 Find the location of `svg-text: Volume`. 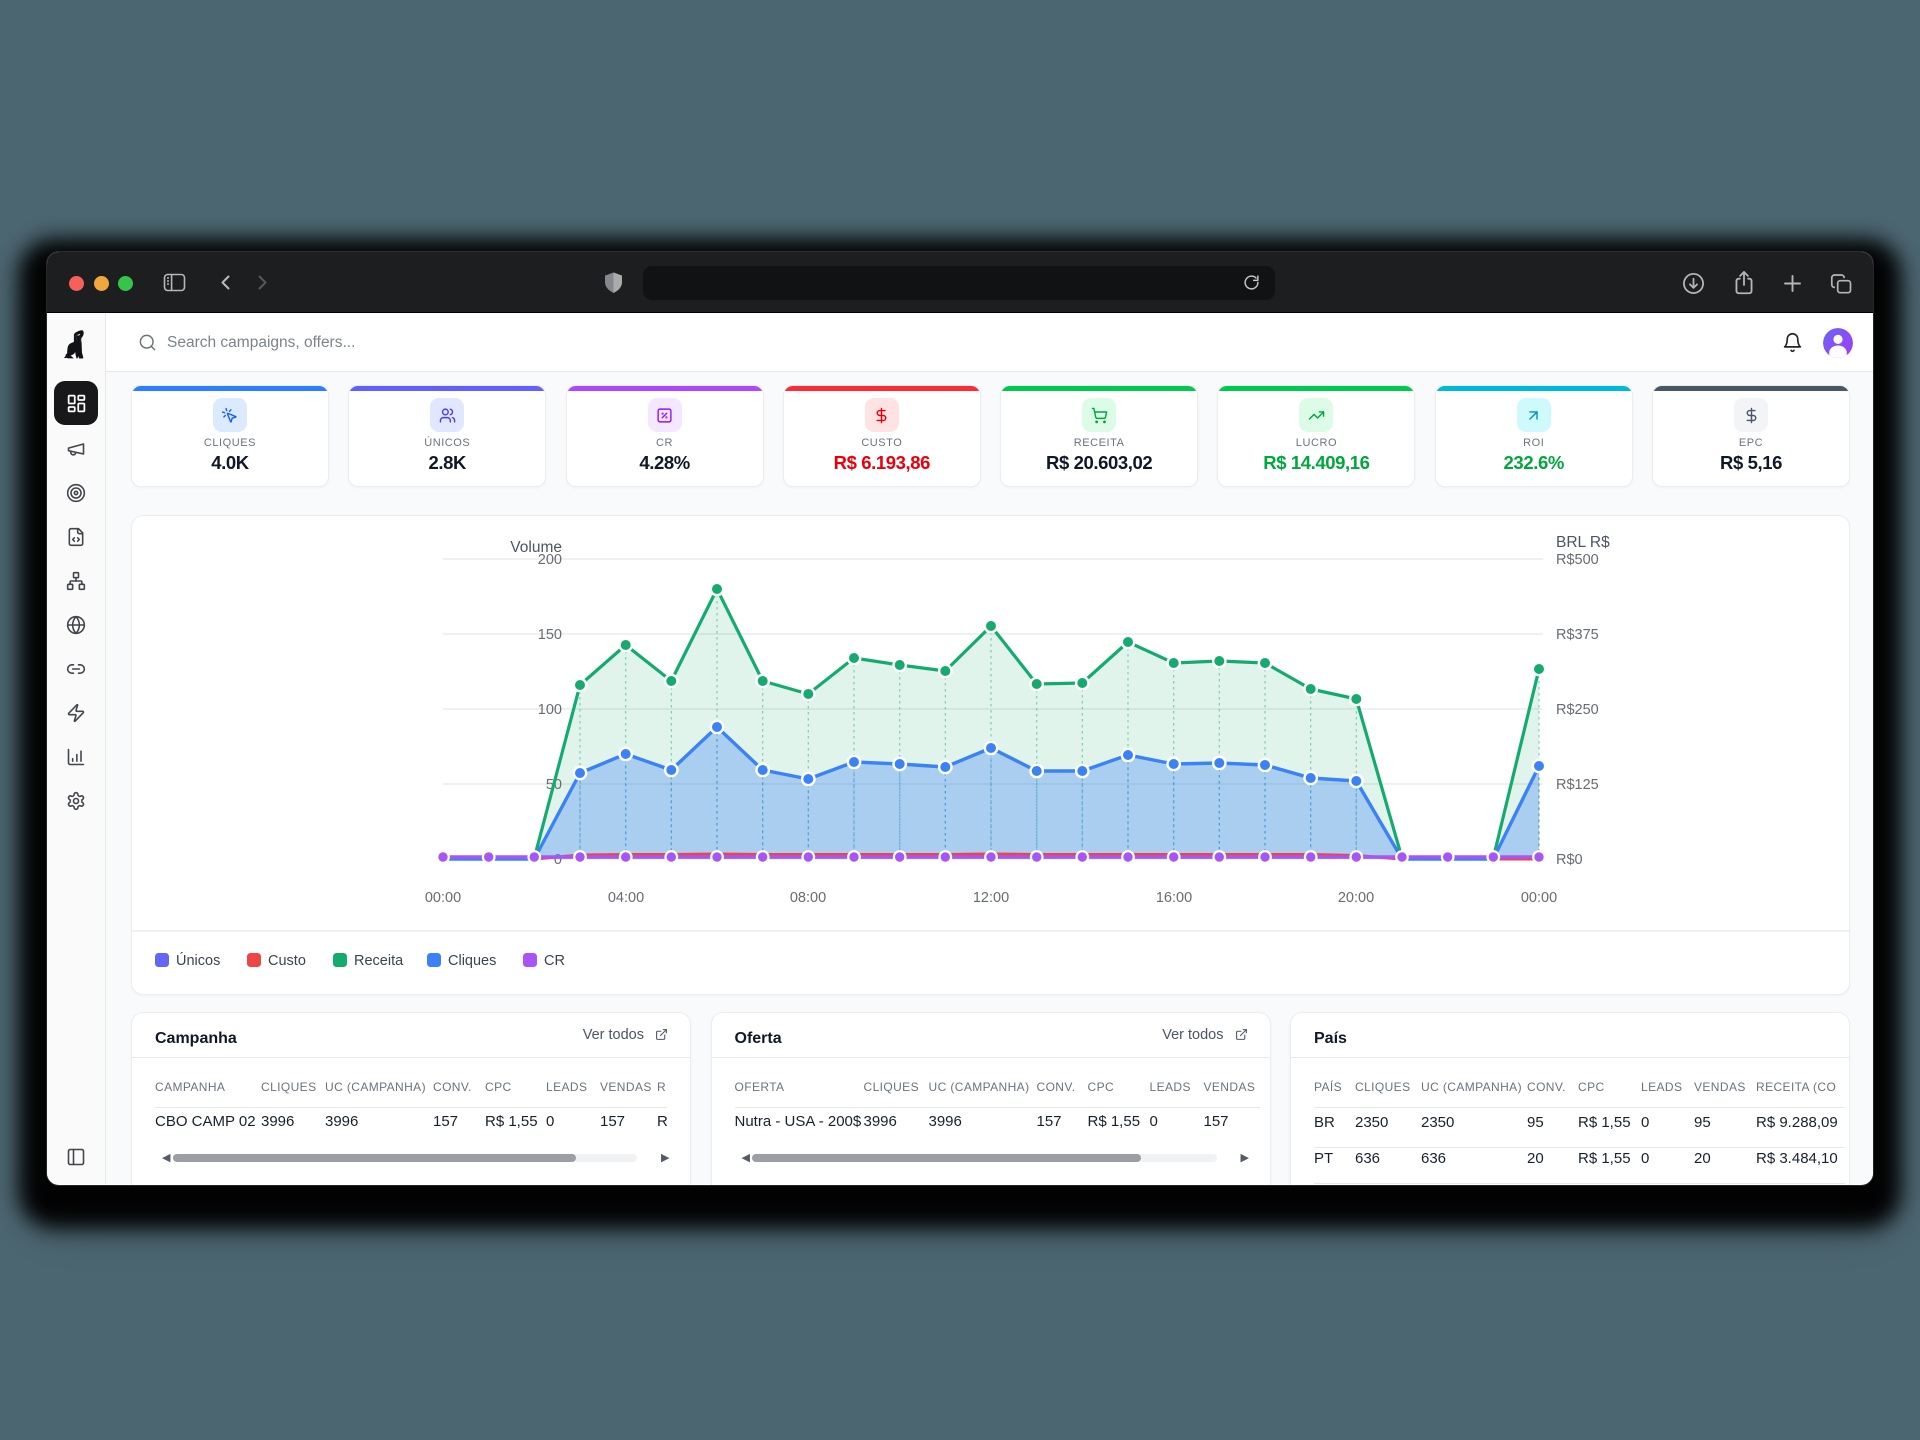

svg-text: Volume is located at coordinates (536, 547).